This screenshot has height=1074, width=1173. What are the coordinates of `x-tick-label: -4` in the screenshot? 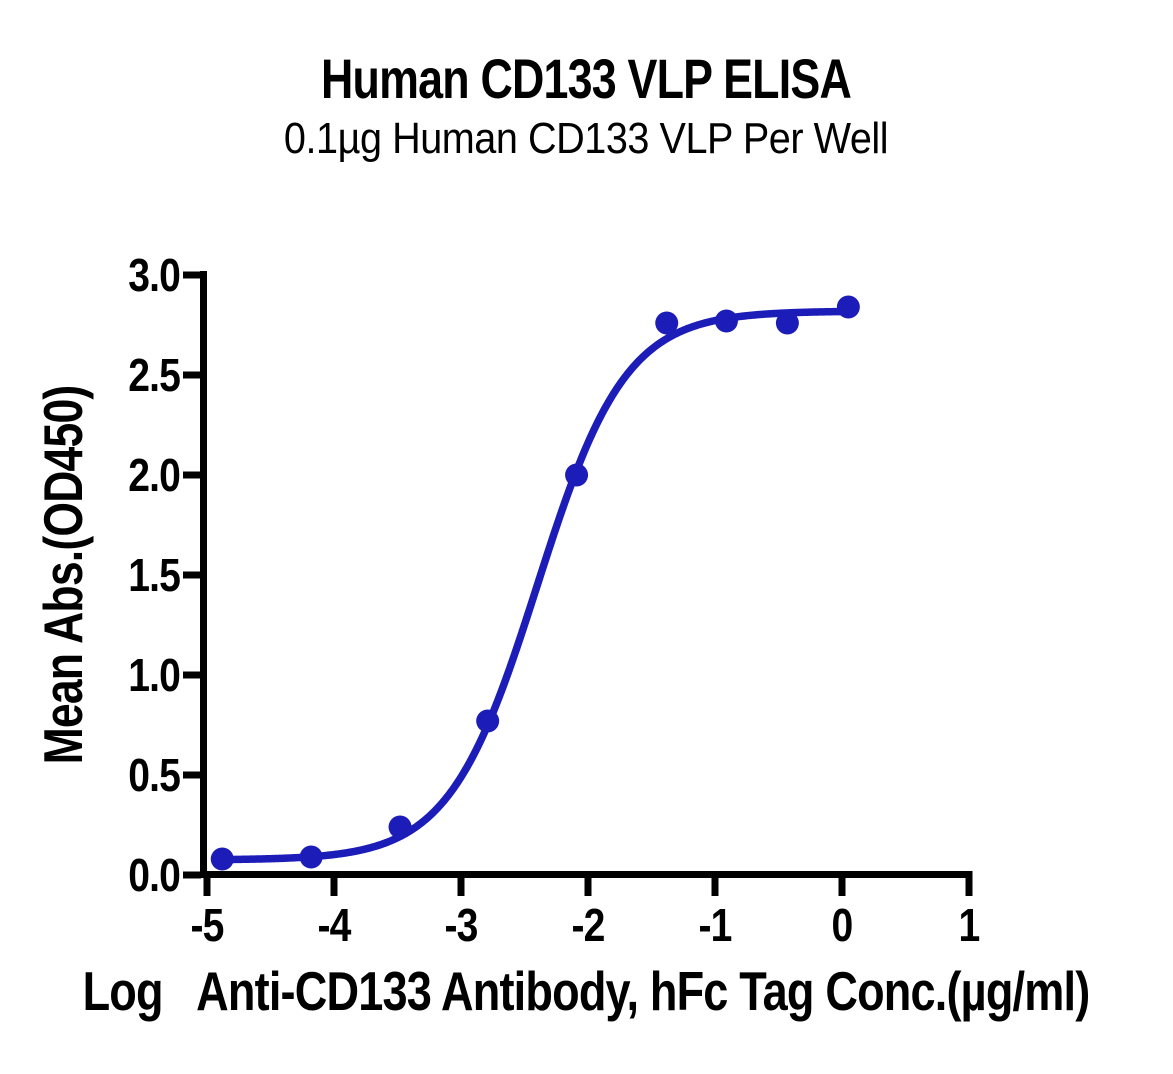 It's located at (334, 926).